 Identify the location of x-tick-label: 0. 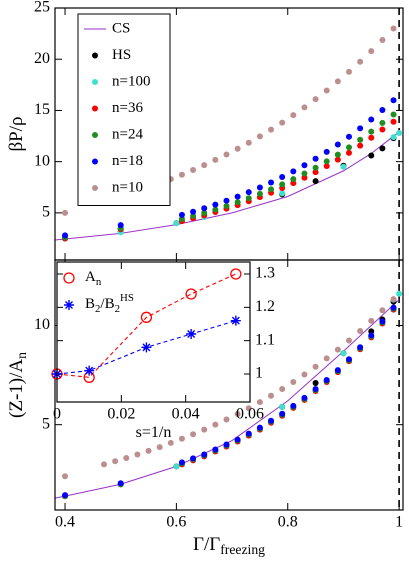
(57, 414).